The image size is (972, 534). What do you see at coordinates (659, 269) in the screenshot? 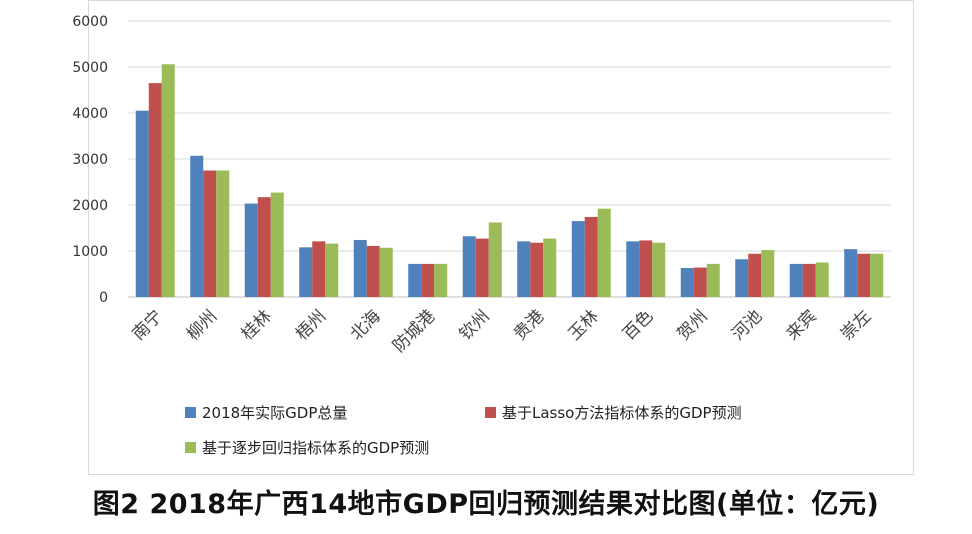
I see `bar-百色-series-2` at bounding box center [659, 269].